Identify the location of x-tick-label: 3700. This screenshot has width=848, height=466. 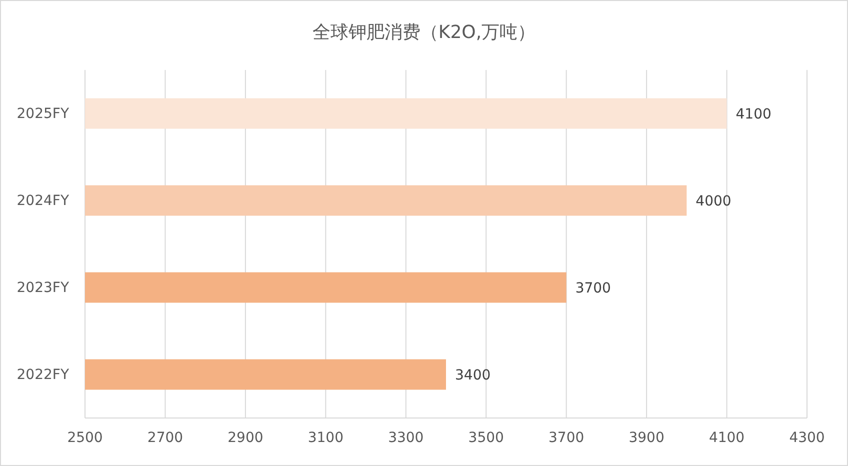
(566, 438).